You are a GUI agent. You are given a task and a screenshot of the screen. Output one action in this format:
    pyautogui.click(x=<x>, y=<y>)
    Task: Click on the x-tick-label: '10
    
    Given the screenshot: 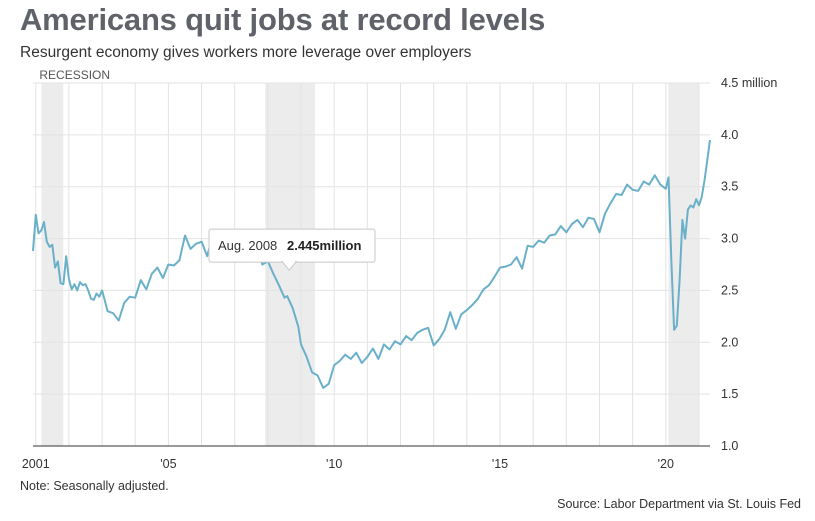 What is the action you would take?
    pyautogui.click(x=334, y=464)
    